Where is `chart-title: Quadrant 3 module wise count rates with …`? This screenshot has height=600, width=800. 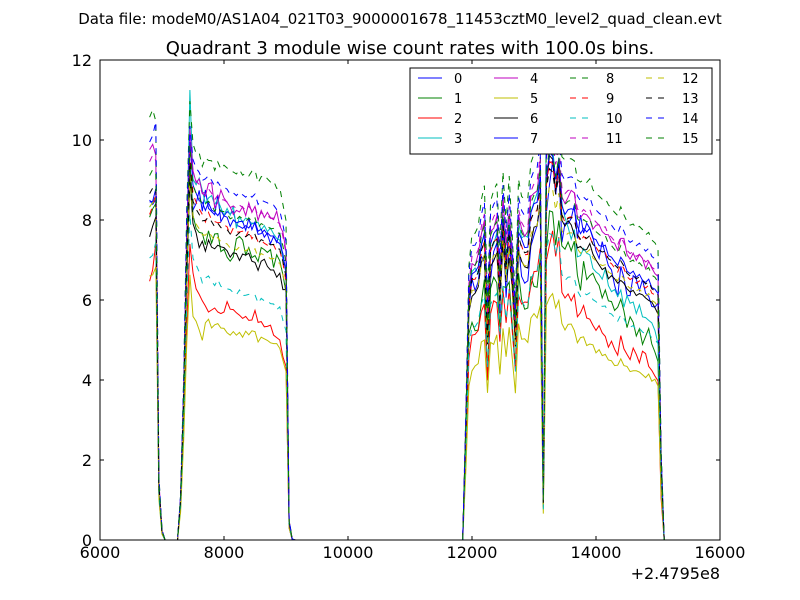
chart-title: Quadrant 3 module wise count rates with … is located at coordinates (410, 48).